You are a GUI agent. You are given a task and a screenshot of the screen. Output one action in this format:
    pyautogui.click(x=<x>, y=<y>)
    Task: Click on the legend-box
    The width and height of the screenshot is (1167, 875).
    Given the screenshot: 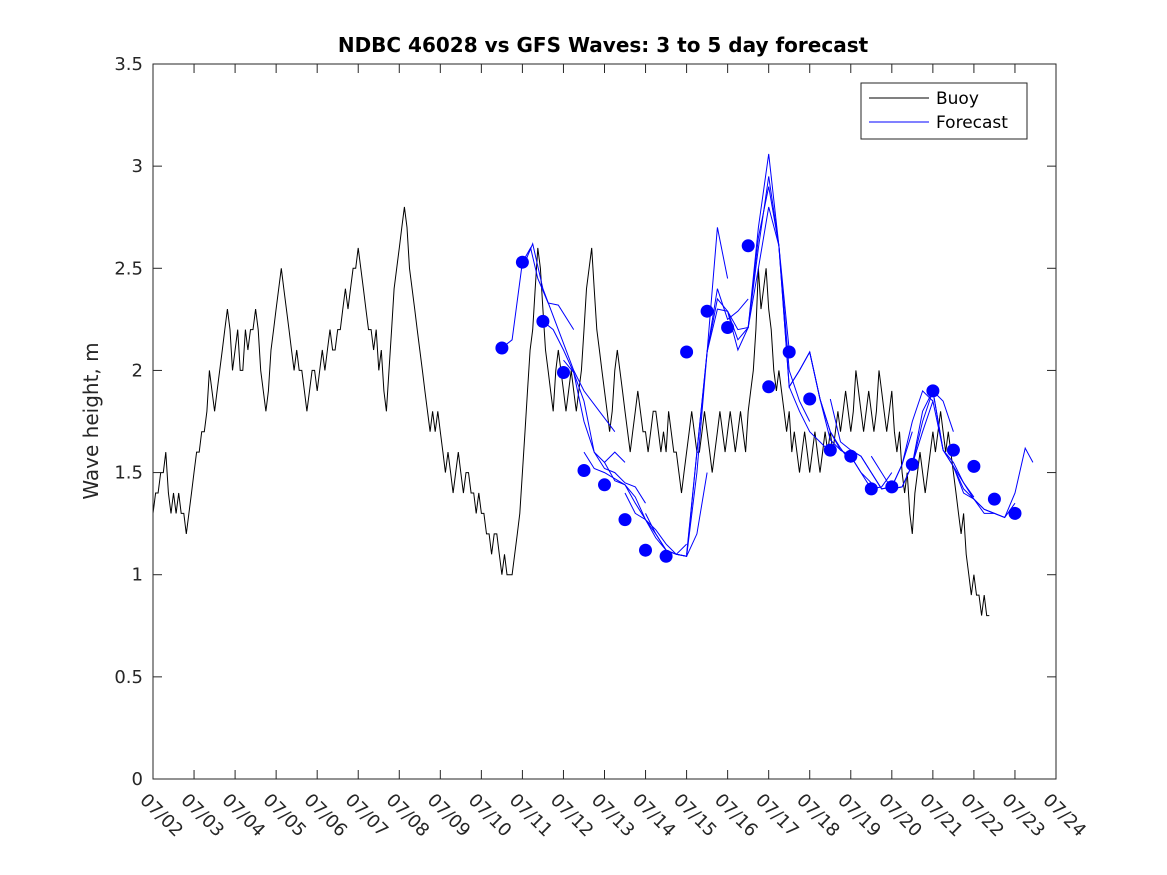 What is the action you would take?
    pyautogui.click(x=944, y=111)
    